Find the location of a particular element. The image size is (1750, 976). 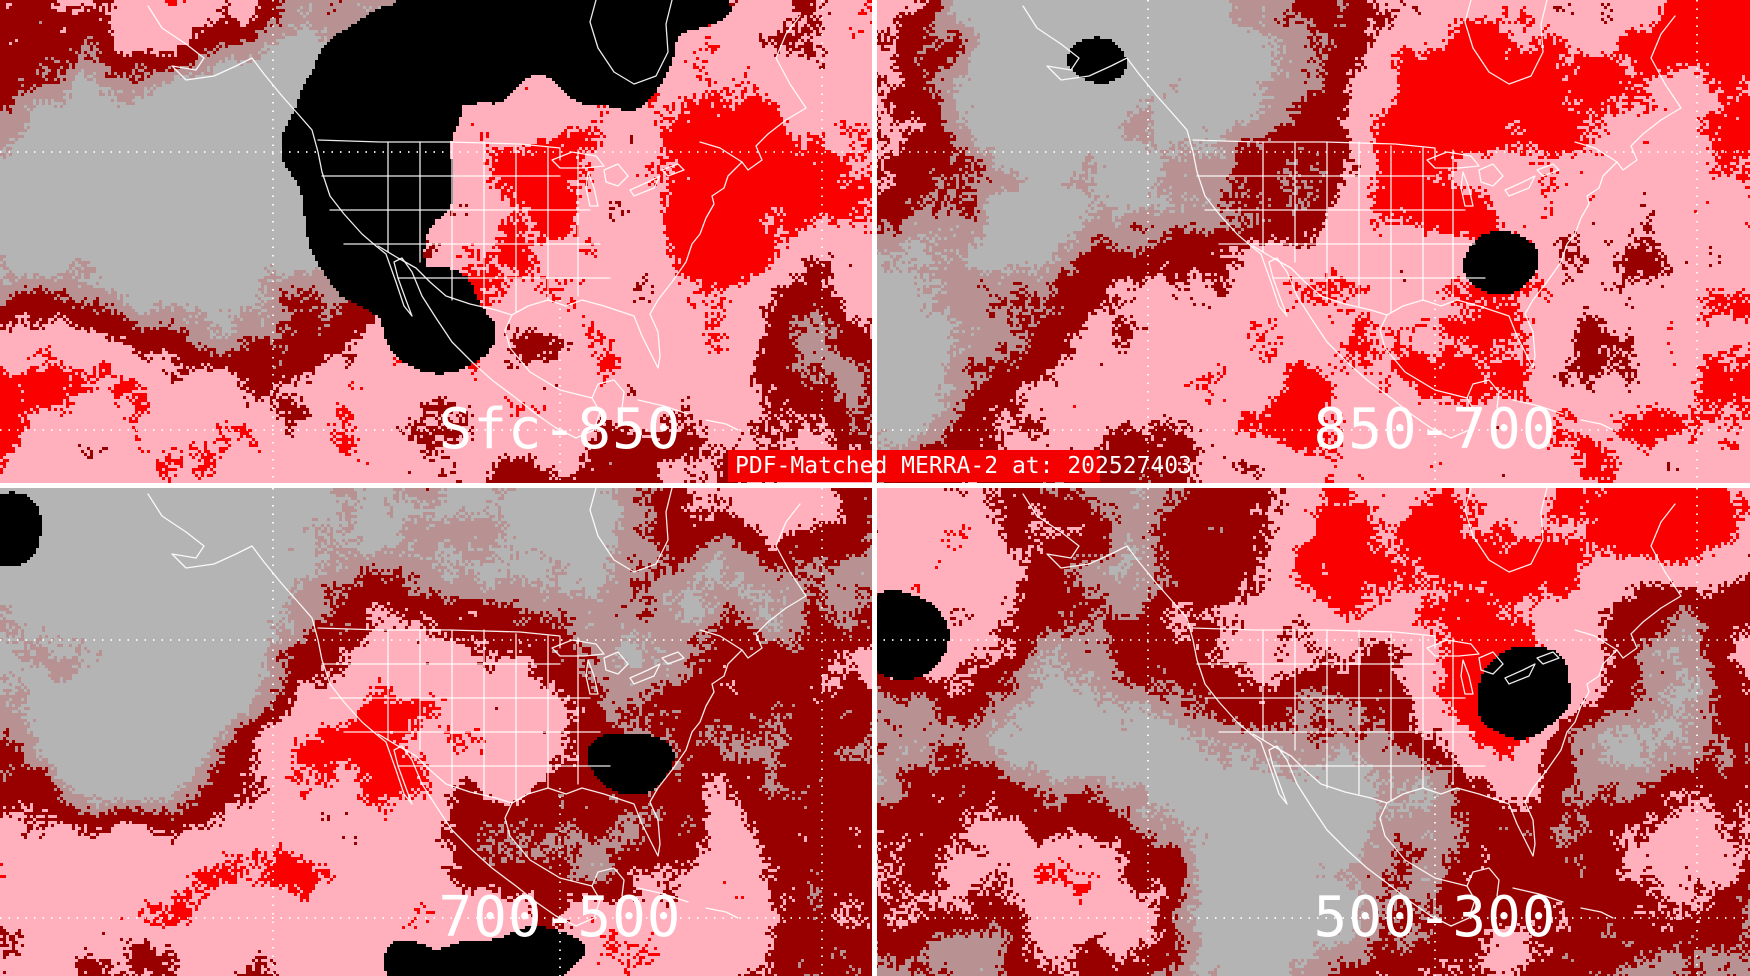

panel-label-sfc-850: Sfc-850 is located at coordinates (560, 429).